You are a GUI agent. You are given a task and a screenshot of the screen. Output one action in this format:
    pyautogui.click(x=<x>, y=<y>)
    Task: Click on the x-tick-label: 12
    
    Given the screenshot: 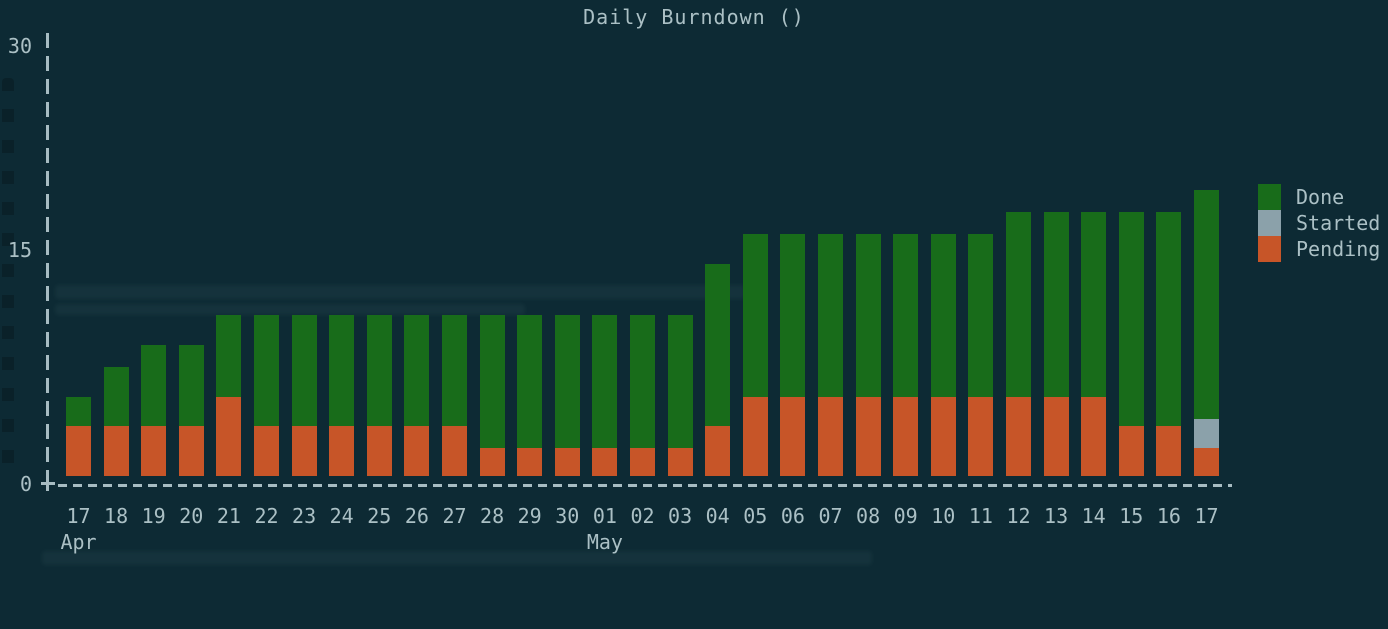 What is the action you would take?
    pyautogui.click(x=1018, y=516)
    